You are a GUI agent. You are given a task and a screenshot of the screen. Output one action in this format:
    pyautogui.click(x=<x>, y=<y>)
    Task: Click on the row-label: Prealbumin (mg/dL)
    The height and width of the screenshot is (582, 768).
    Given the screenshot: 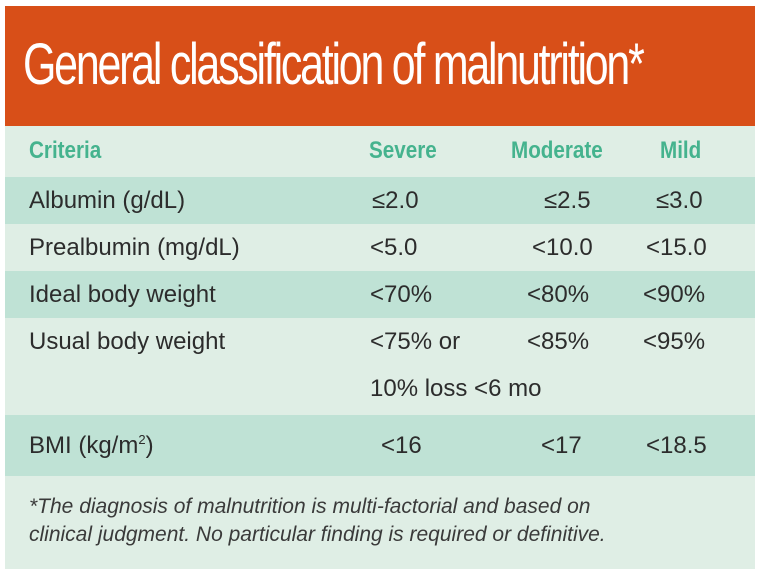 What is the action you would take?
    pyautogui.click(x=134, y=247)
    